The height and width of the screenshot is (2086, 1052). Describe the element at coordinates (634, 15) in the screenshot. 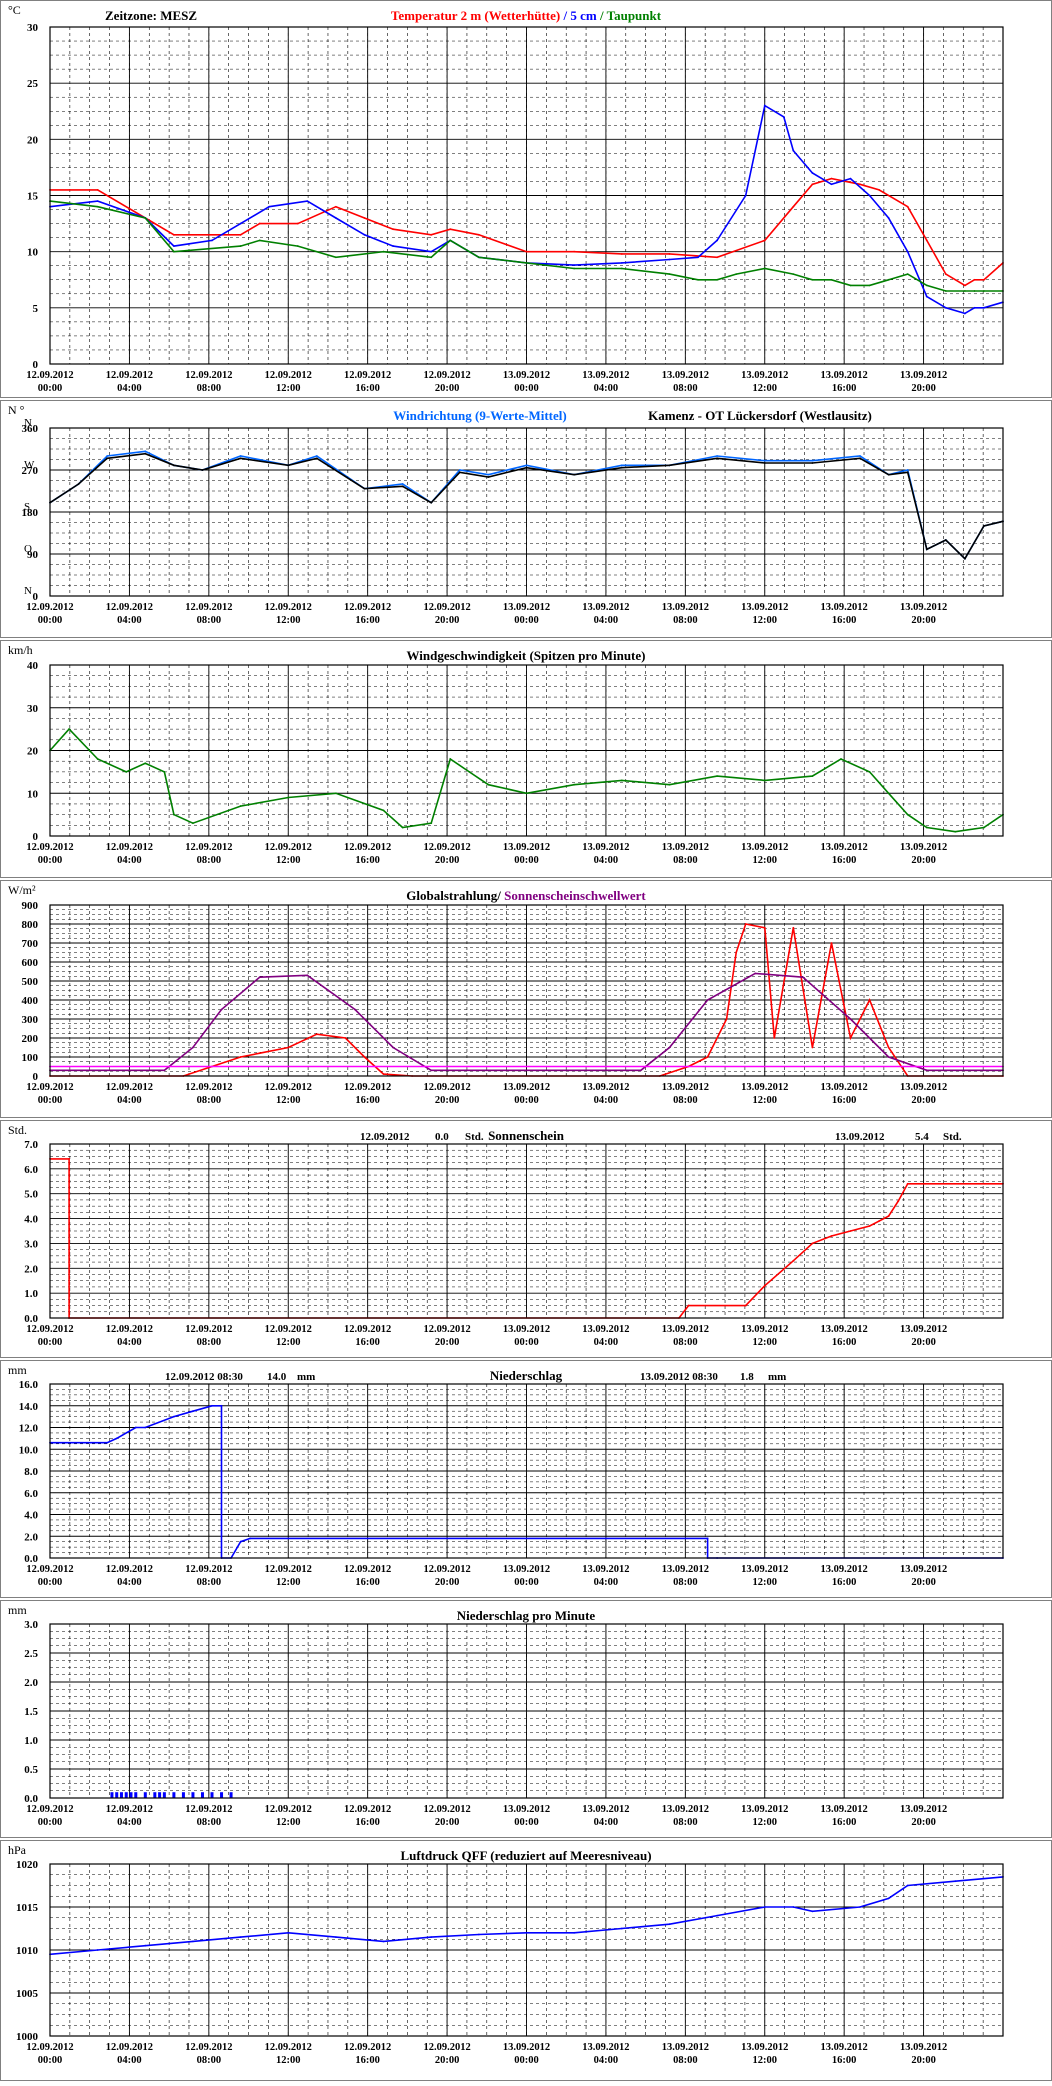

I see `chart-title-part: Taupunkt` at that location.